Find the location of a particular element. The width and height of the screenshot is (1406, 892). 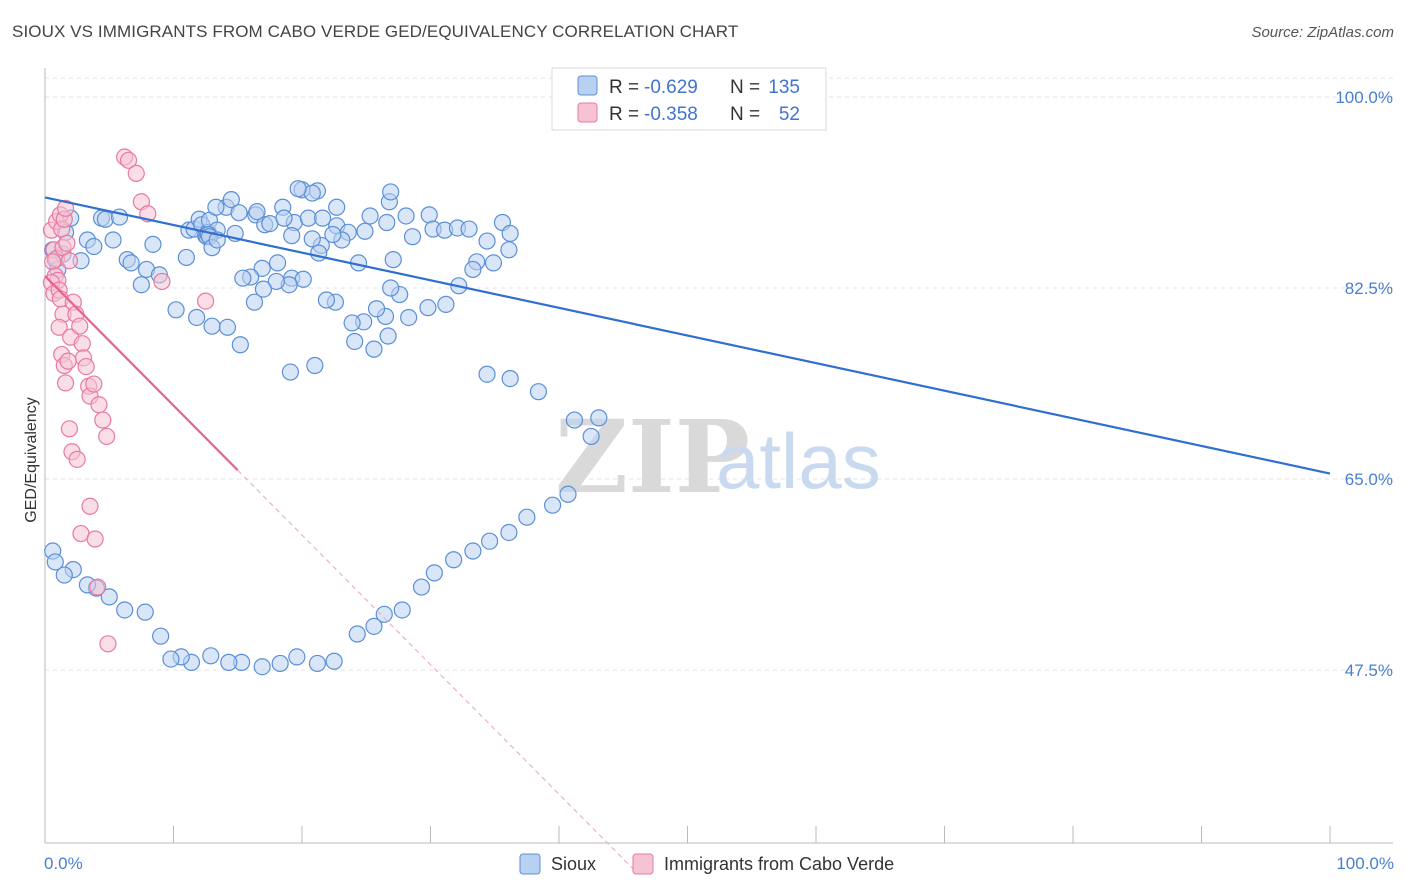

cabo-verde-trend-line is located at coordinates (141, 373).